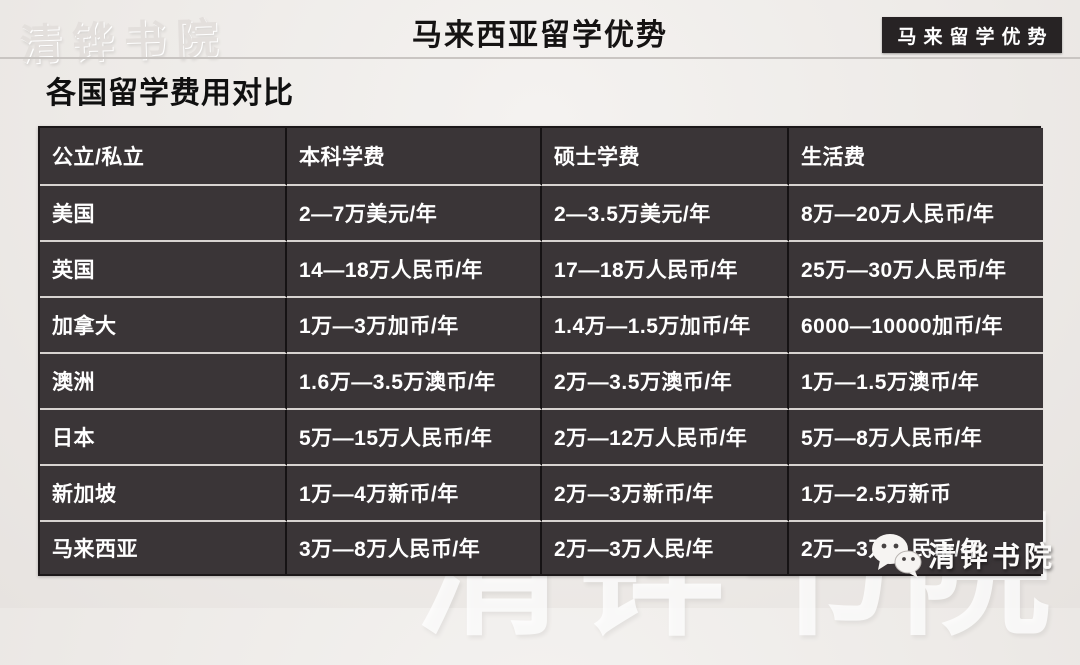  What do you see at coordinates (916, 214) in the screenshot?
I see `table-cell: 8万—20万人民币/年` at bounding box center [916, 214].